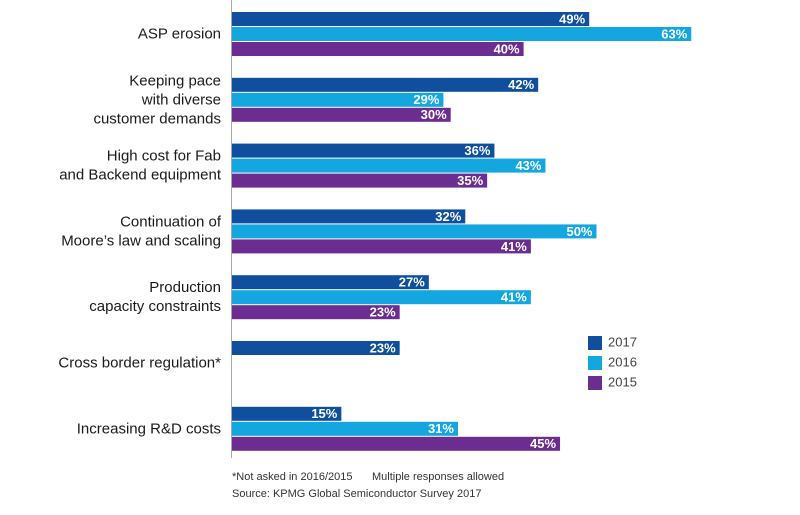 Image resolution: width=800 pixels, height=515 pixels. Describe the element at coordinates (507, 48) in the screenshot. I see `value-label: 40%` at that location.